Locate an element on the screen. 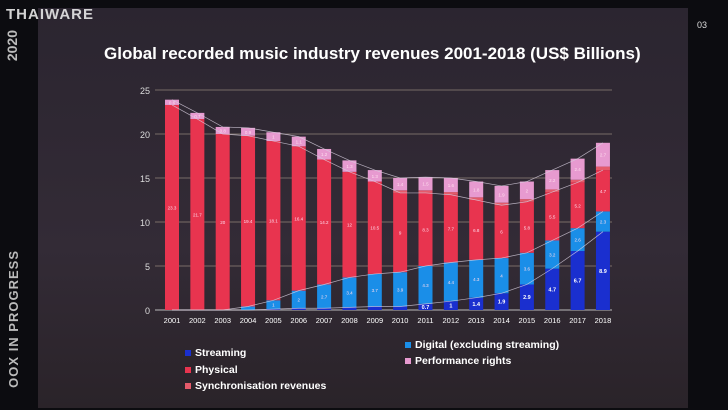 This screenshot has height=410, width=728. data-label: 1.9 is located at coordinates (502, 303).